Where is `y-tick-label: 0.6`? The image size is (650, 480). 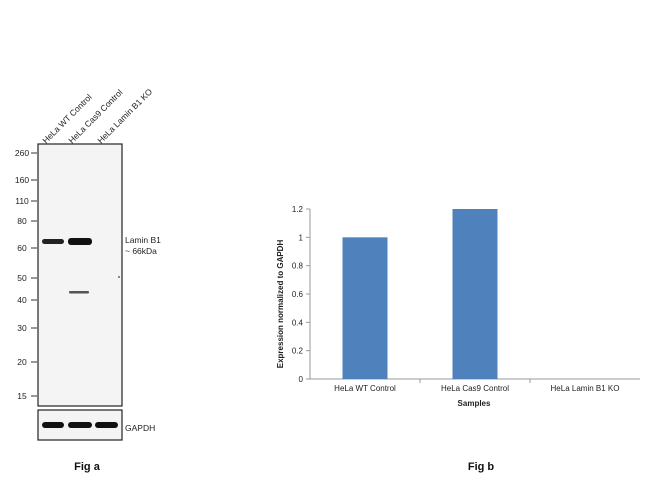 y-tick-label: 0.6 is located at coordinates (298, 294).